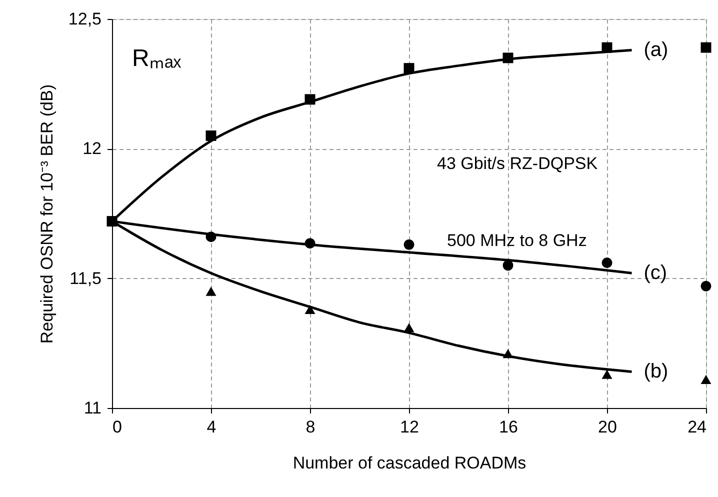 The width and height of the screenshot is (718, 497). Describe the element at coordinates (93, 408) in the screenshot. I see `y-tick-label: 11` at that location.